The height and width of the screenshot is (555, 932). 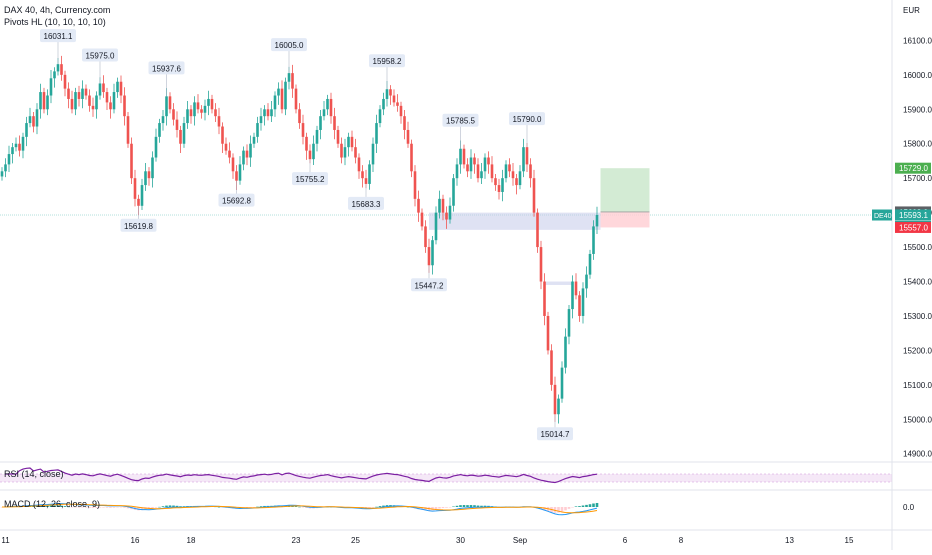 What do you see at coordinates (515, 248) in the screenshot?
I see `zones` at bounding box center [515, 248].